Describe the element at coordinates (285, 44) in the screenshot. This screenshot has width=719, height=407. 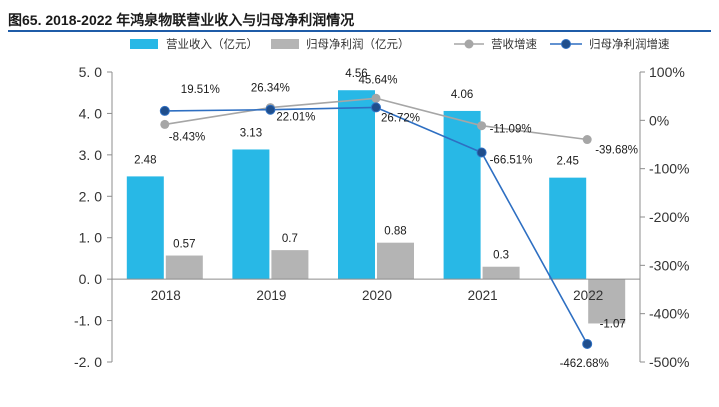
I see `legend-profit-swatch` at that location.